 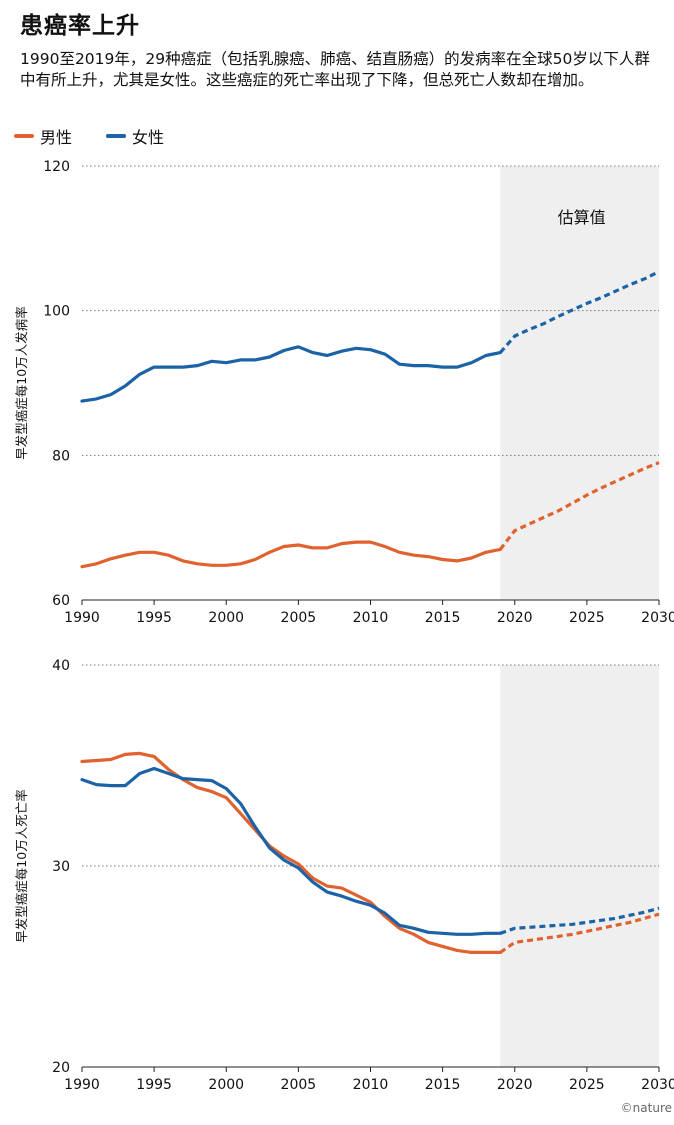 What do you see at coordinates (579, 383) in the screenshot?
I see `incidence-estimate-region` at bounding box center [579, 383].